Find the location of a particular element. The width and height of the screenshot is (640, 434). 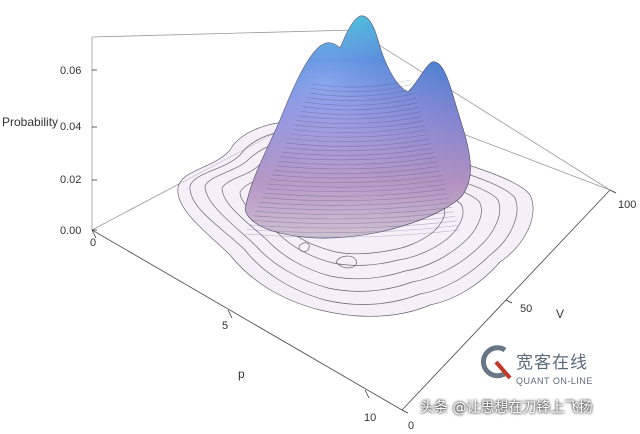

z-axis: 0.00 0.02 0.04 0.06 Probability is located at coordinates (49, 151).